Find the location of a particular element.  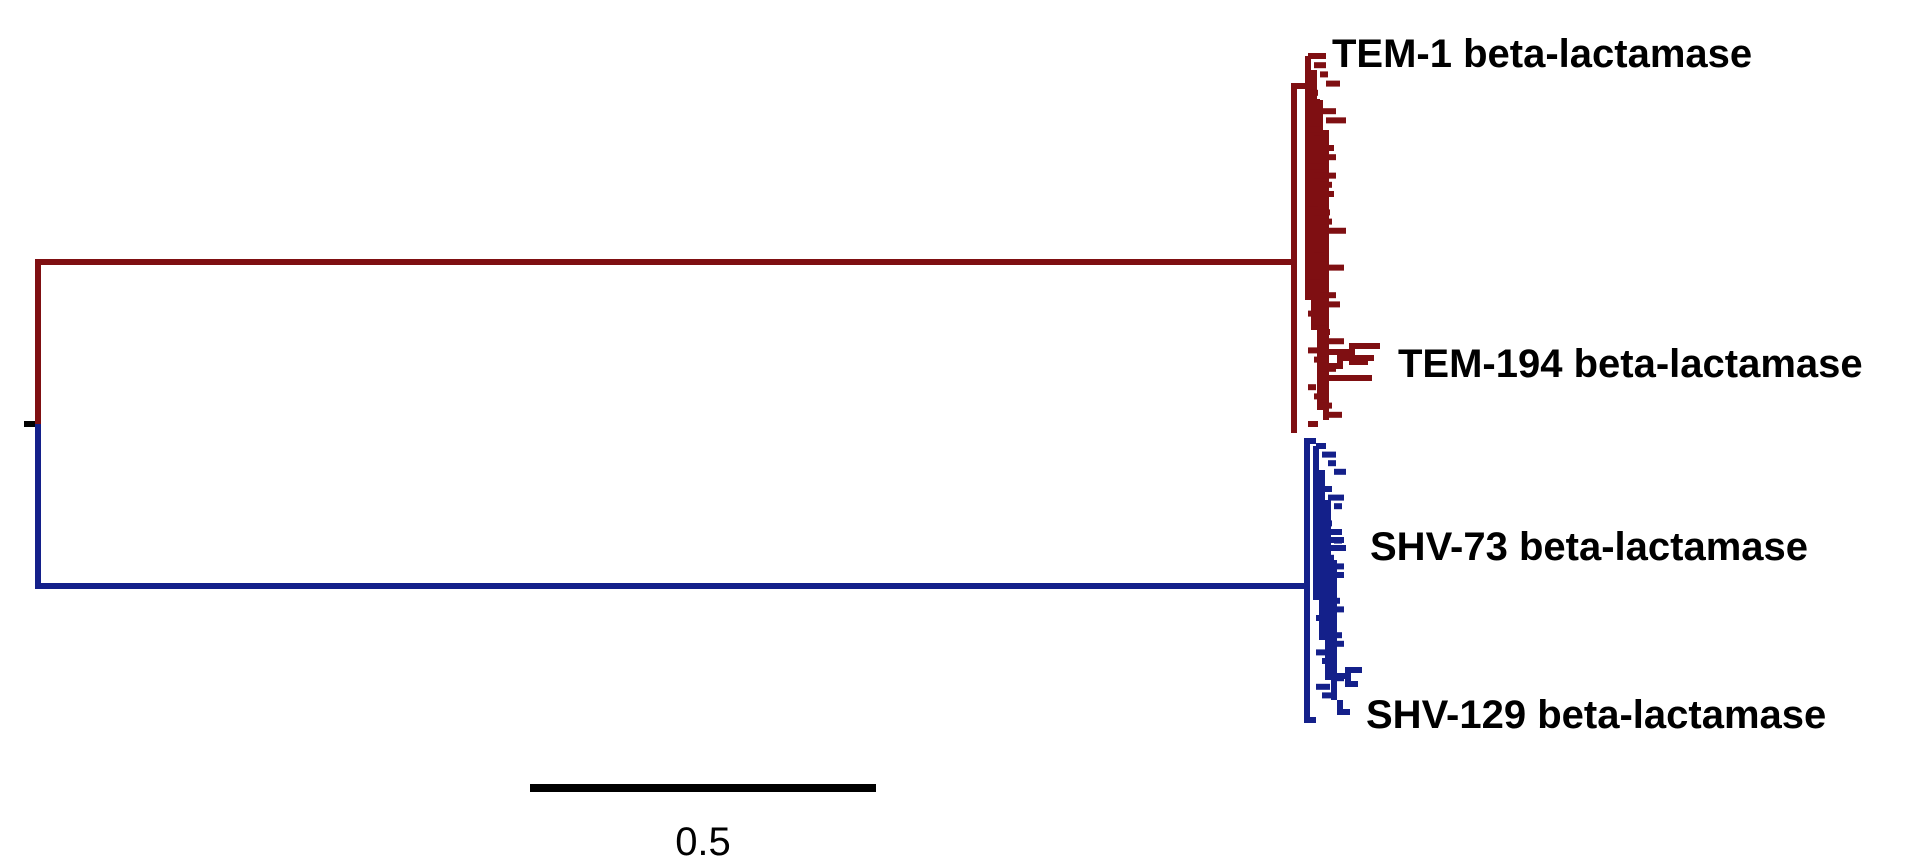

leaf-label-shv-73: SHV-73 beta-lactamase is located at coordinates (1589, 547).